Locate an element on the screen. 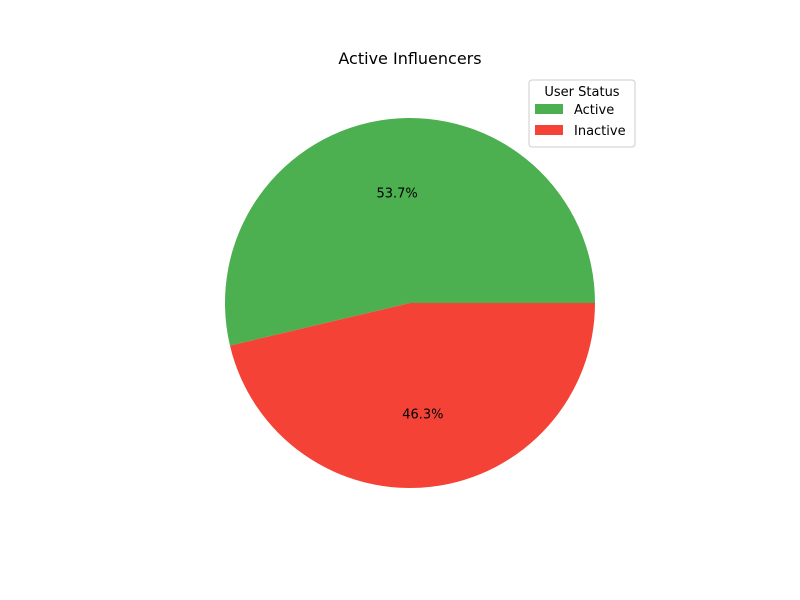  legend-swatch-inactive is located at coordinates (549, 130).